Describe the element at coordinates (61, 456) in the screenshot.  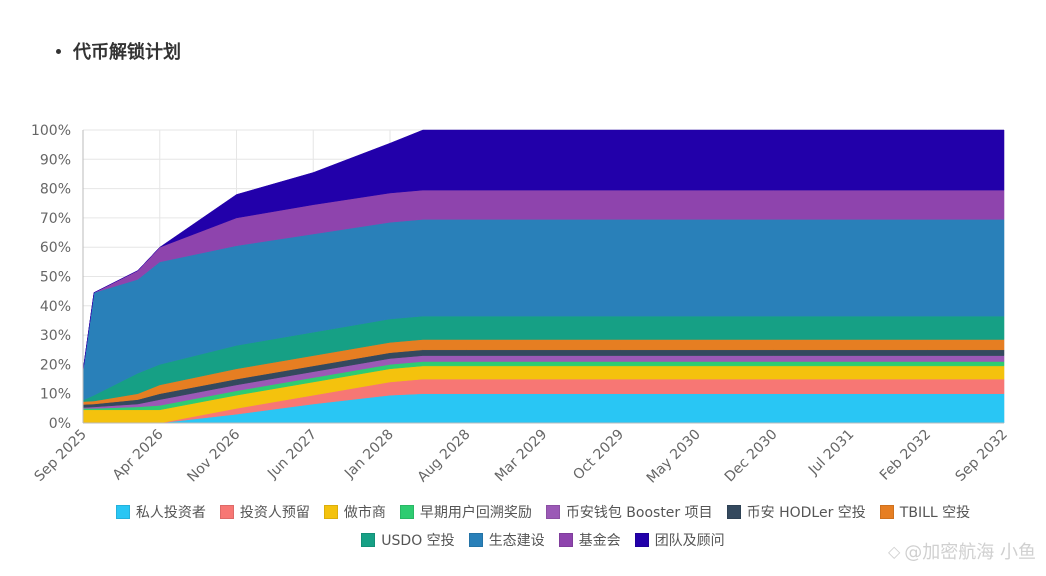
I see `x-tick-label: Sep 2025` at that location.